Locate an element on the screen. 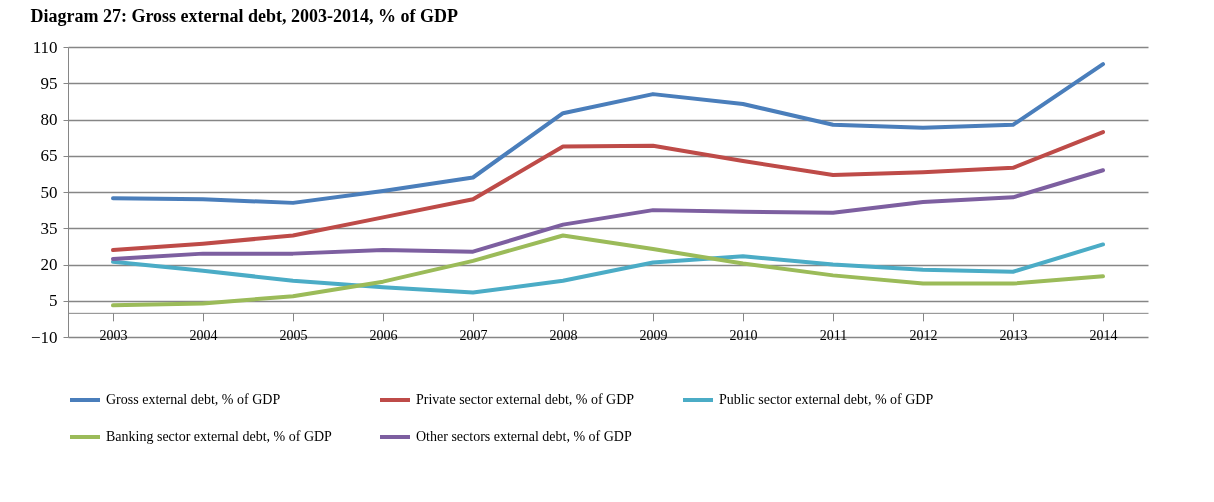 The width and height of the screenshot is (1214, 502). x-tick-label: 2012 is located at coordinates (923, 336).